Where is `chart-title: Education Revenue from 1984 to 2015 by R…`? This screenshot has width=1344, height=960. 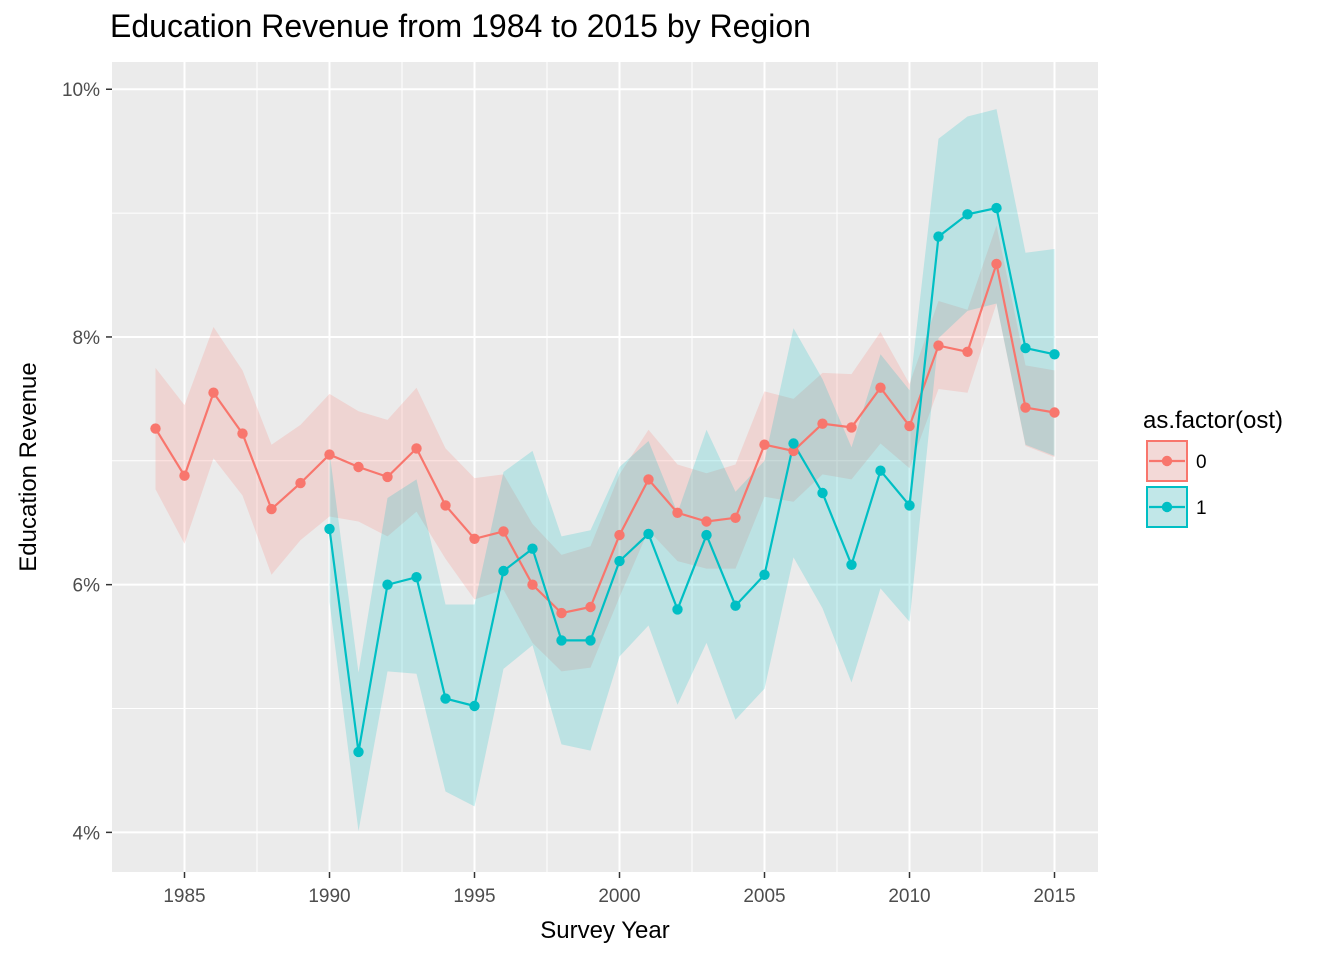 chart-title: Education Revenue from 1984 to 2015 by R… is located at coordinates (460, 26).